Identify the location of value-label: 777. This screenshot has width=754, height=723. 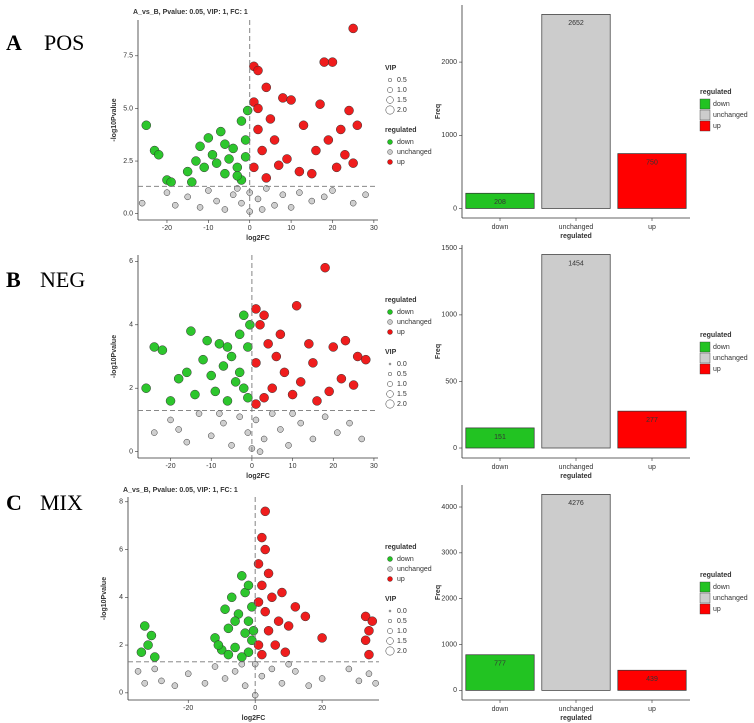
(500, 664).